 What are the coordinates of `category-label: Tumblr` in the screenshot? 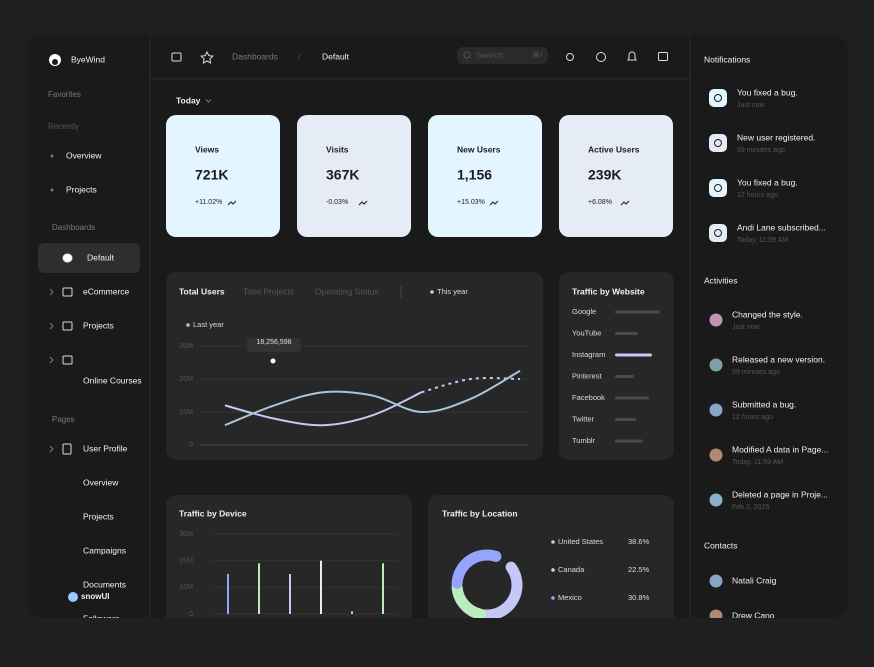 It's located at (584, 440).